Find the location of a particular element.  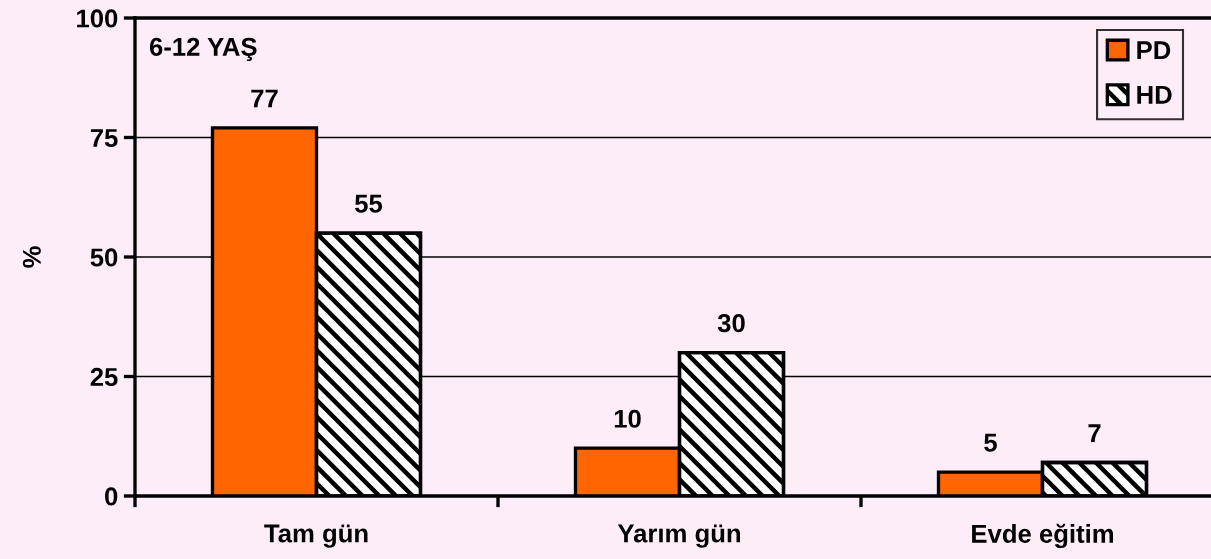

data-label: 30 is located at coordinates (731, 323).